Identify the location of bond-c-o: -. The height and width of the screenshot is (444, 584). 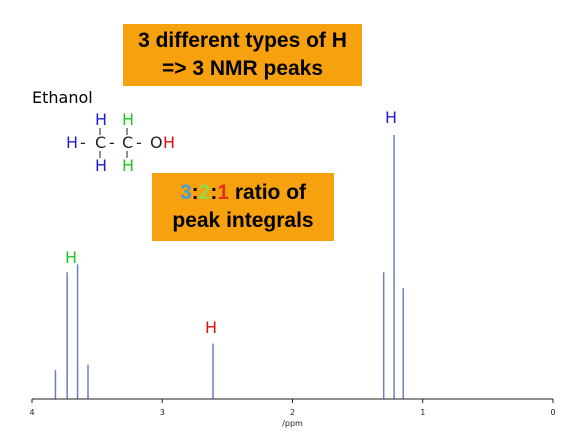
(139, 142).